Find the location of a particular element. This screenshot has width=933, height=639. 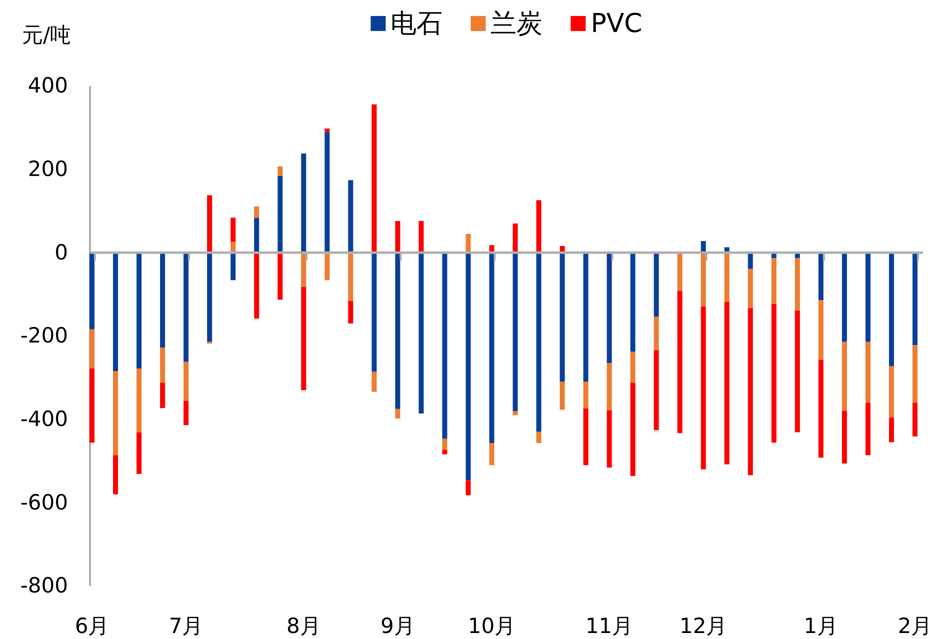

x-tick-label: 10月 is located at coordinates (492, 626).